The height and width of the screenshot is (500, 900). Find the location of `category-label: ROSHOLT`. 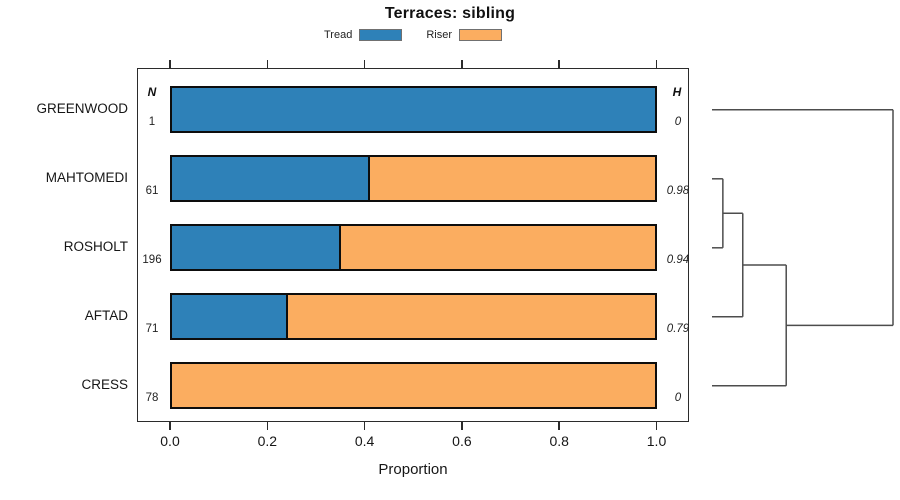

category-label: ROSHOLT is located at coordinates (95, 246).